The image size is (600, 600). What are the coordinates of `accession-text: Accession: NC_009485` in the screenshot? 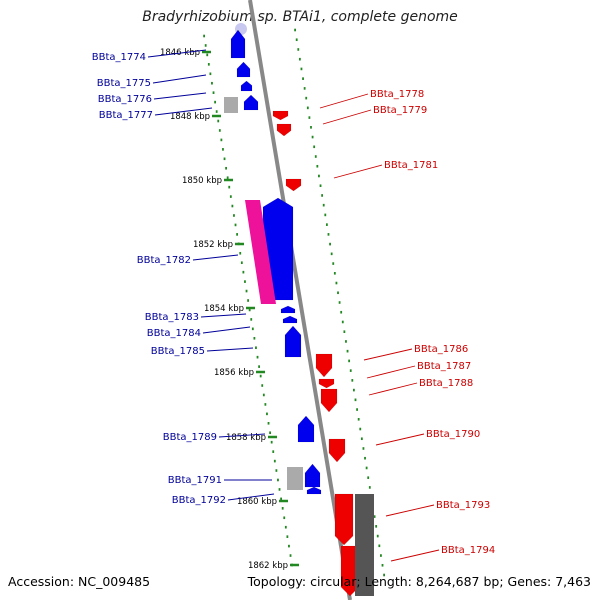 It's located at (79, 581).